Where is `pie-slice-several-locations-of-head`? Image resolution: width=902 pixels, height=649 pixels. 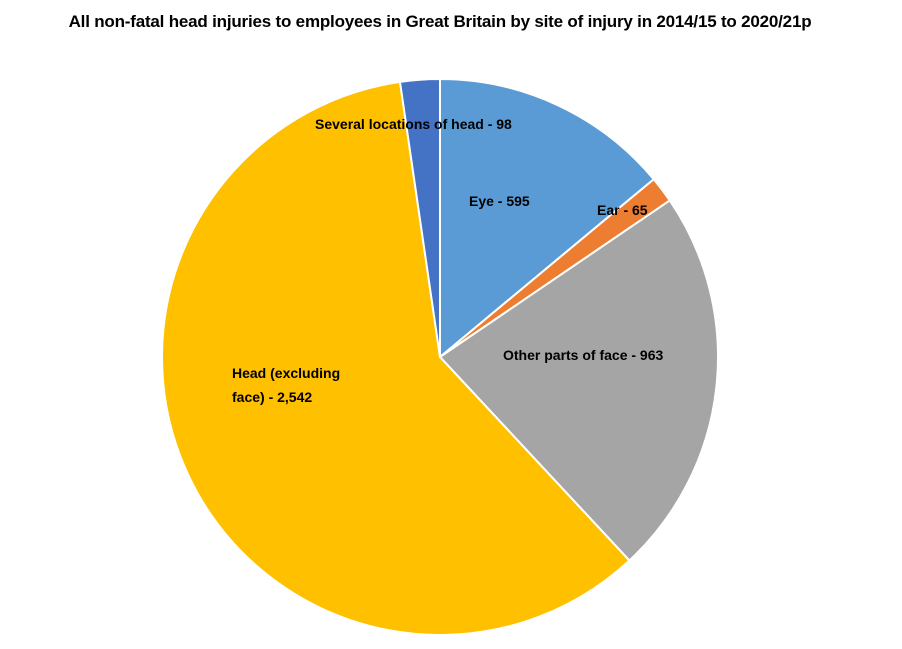 pie-slice-several-locations-of-head is located at coordinates (419, 217).